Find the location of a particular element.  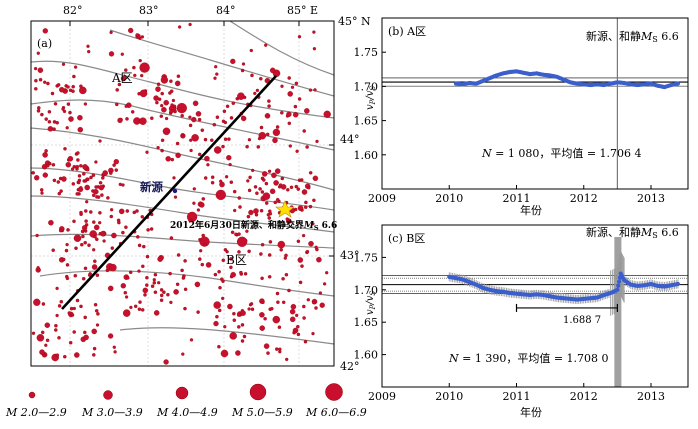

chart-b-xlabel: 年份 is located at coordinates (531, 210).